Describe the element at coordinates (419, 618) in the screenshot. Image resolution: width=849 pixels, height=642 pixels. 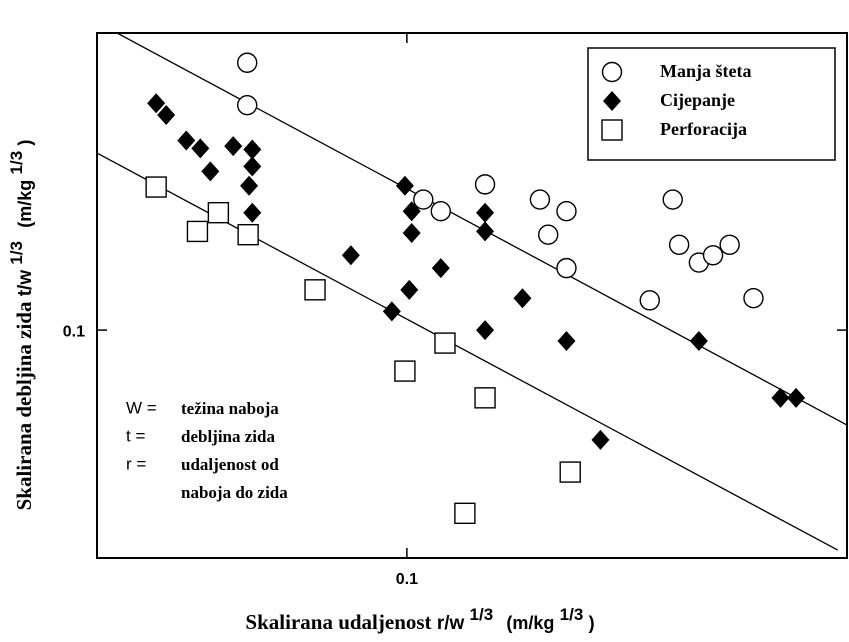
I see `x-axis-label: Skalirana udaljenost r/w 1/3 (m/kg 1/3 )` at that location.